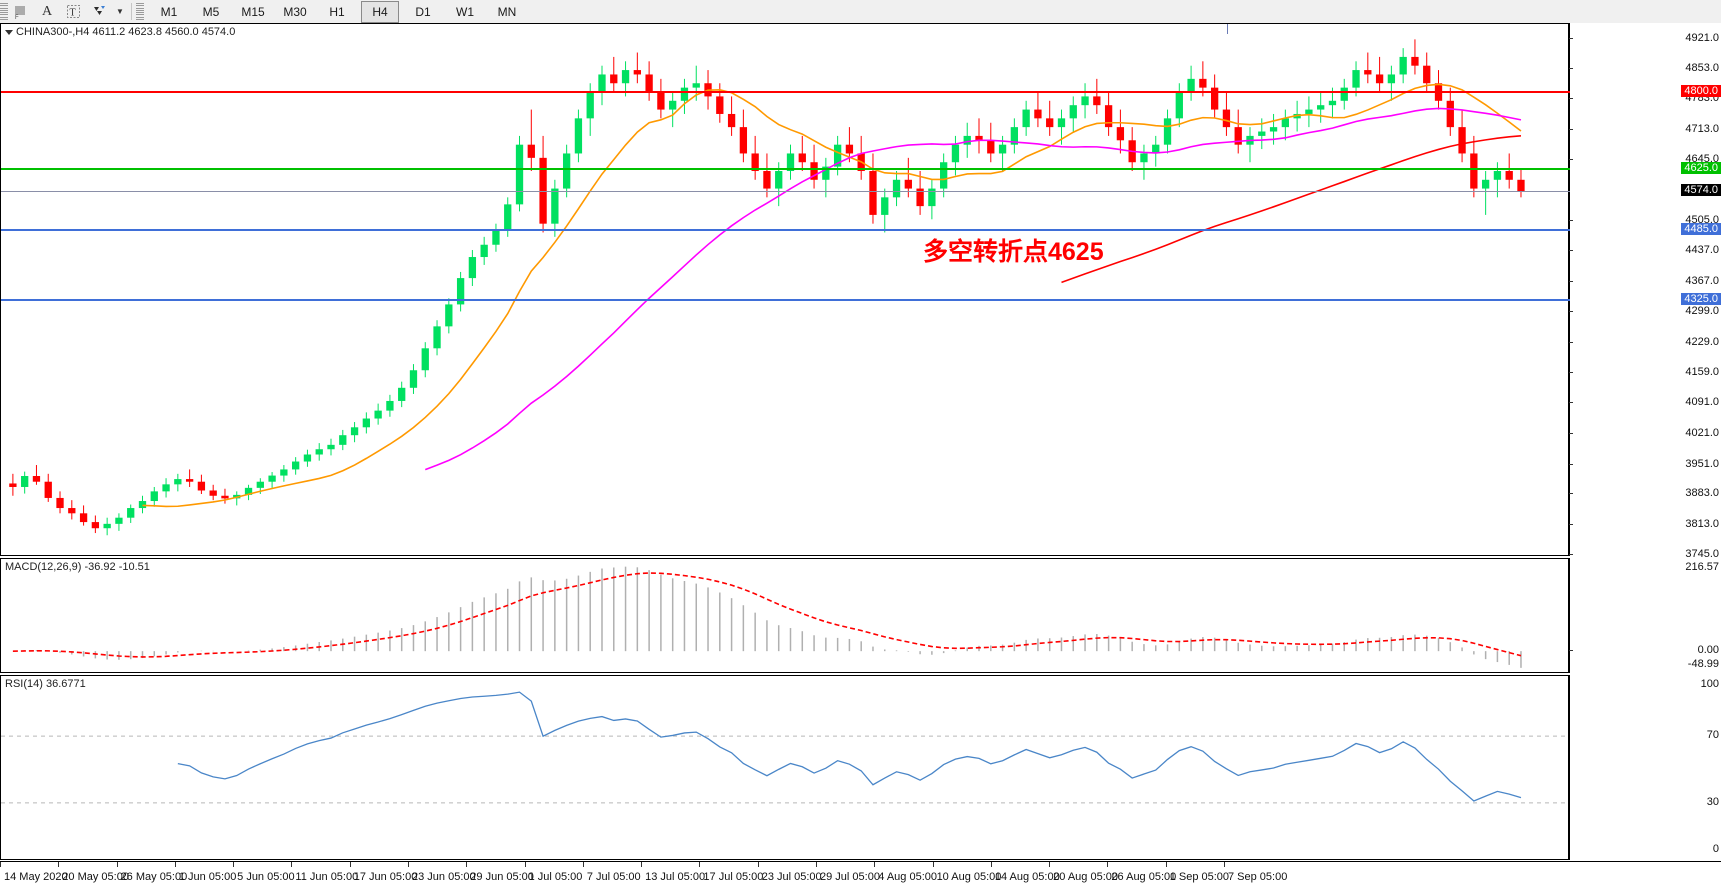 This screenshot has width=1721, height=891. I want to click on macd-tick-label: 0.00, so click(1708, 650).